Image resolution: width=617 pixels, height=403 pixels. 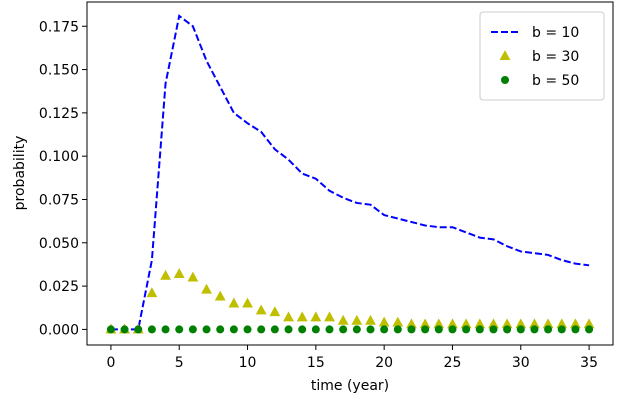 I want to click on y-tick-label: 0.100, so click(x=59, y=157).